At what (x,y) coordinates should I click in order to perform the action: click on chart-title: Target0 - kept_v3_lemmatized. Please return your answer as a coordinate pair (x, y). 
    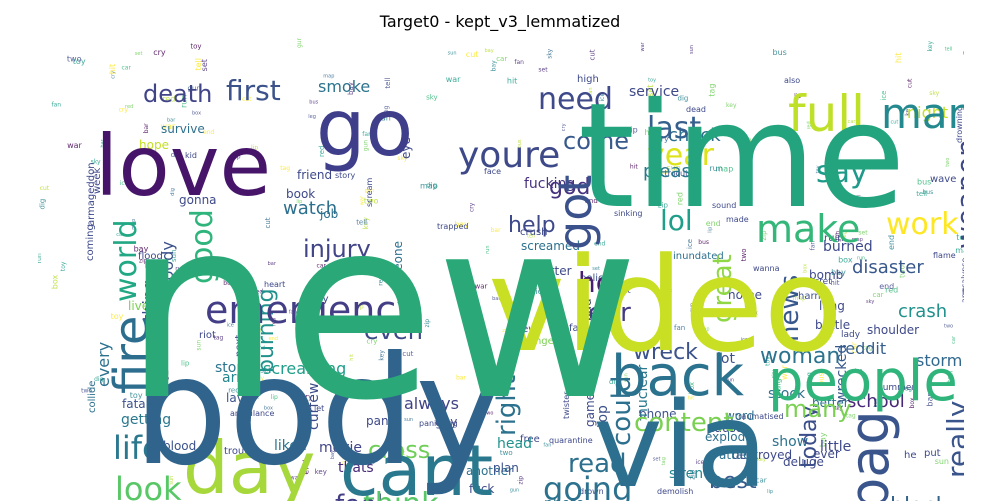
    Looking at the image, I should click on (500, 21).